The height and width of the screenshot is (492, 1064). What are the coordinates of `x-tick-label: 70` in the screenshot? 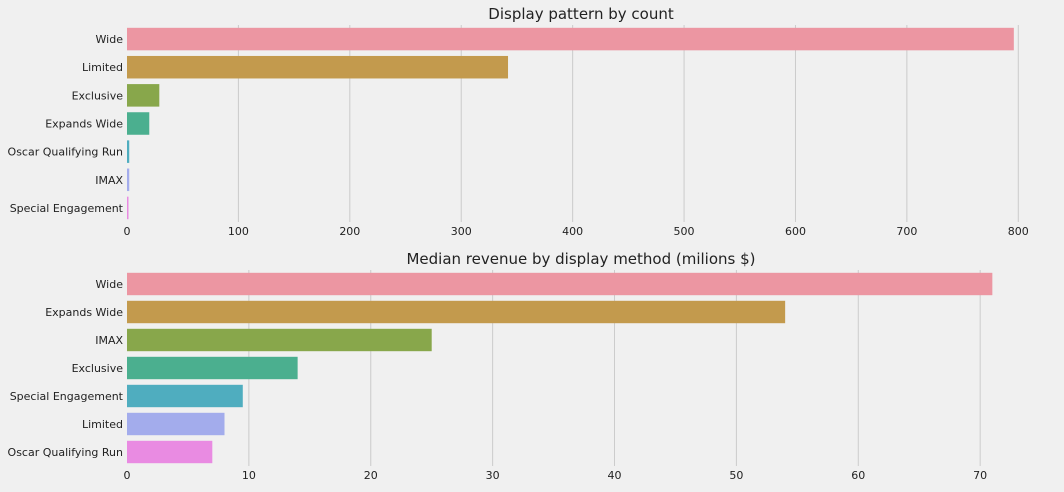 It's located at (980, 475).